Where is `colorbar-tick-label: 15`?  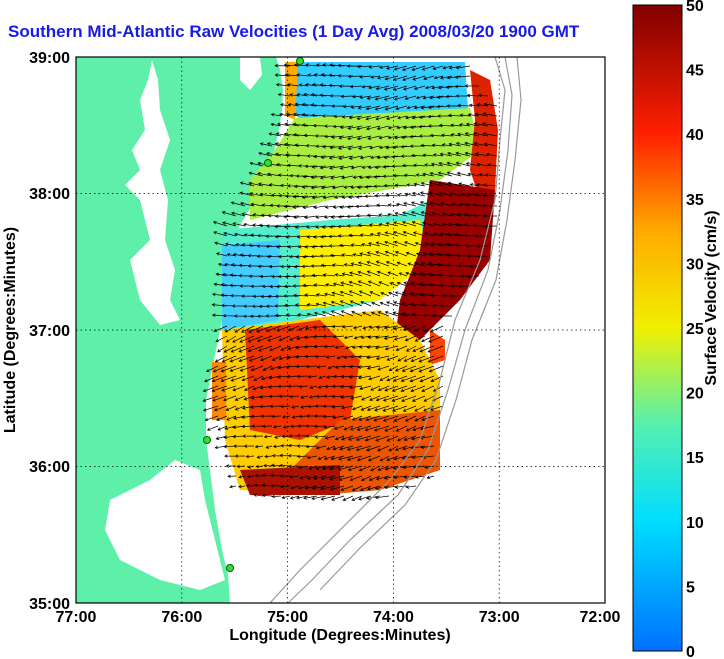
colorbar-tick-label: 15 is located at coordinates (695, 458).